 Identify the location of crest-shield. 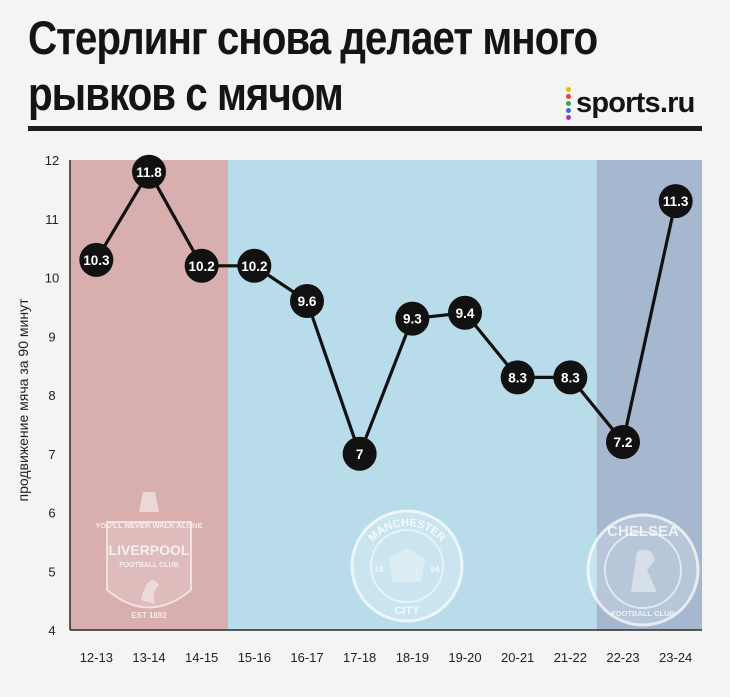
(149, 565).